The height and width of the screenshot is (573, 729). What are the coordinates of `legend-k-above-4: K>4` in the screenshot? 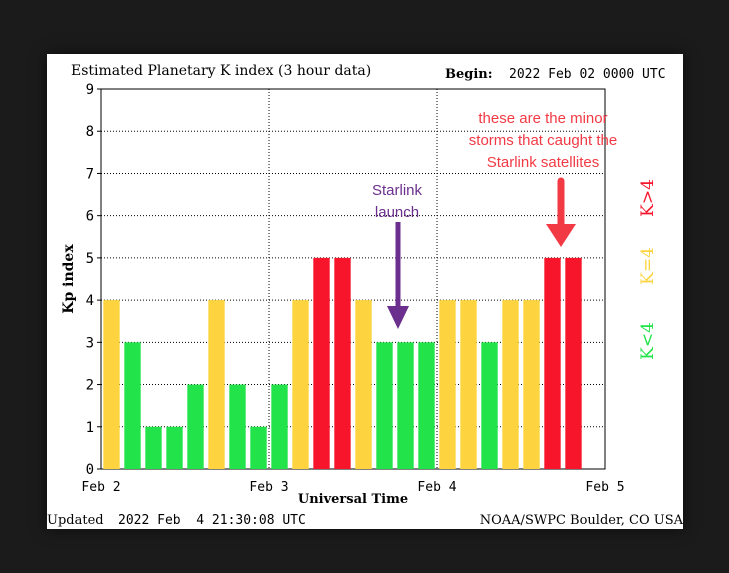 It's located at (648, 198).